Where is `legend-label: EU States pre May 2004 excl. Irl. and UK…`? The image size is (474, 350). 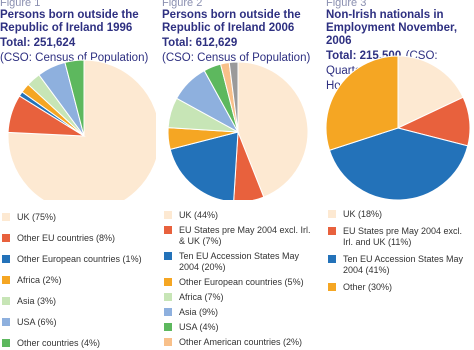
legend-label: EU States pre May 2004 excl. Irl. and UK… is located at coordinates (403, 236).